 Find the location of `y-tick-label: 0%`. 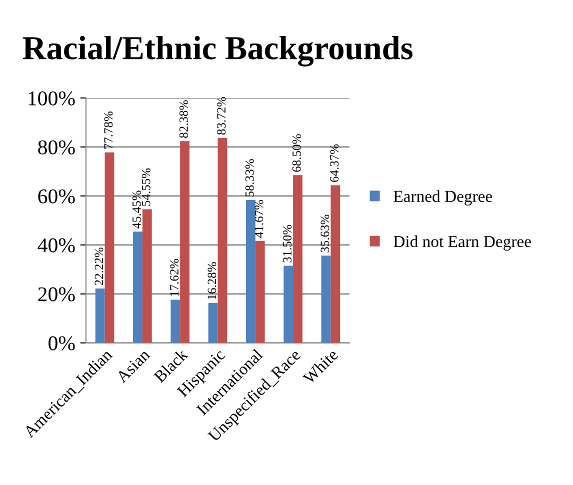

y-tick-label: 0% is located at coordinates (61, 343).